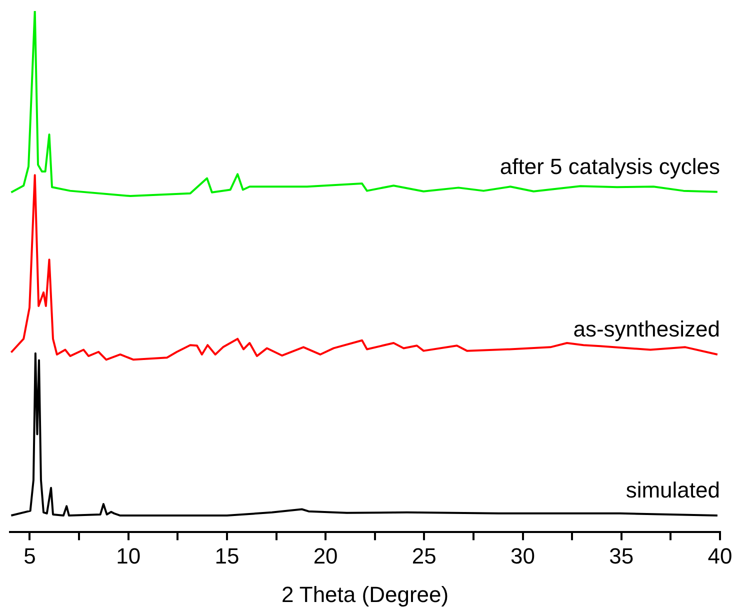 The image size is (739, 613). What do you see at coordinates (646, 329) in the screenshot?
I see `series-label: as-synthesized` at bounding box center [646, 329].